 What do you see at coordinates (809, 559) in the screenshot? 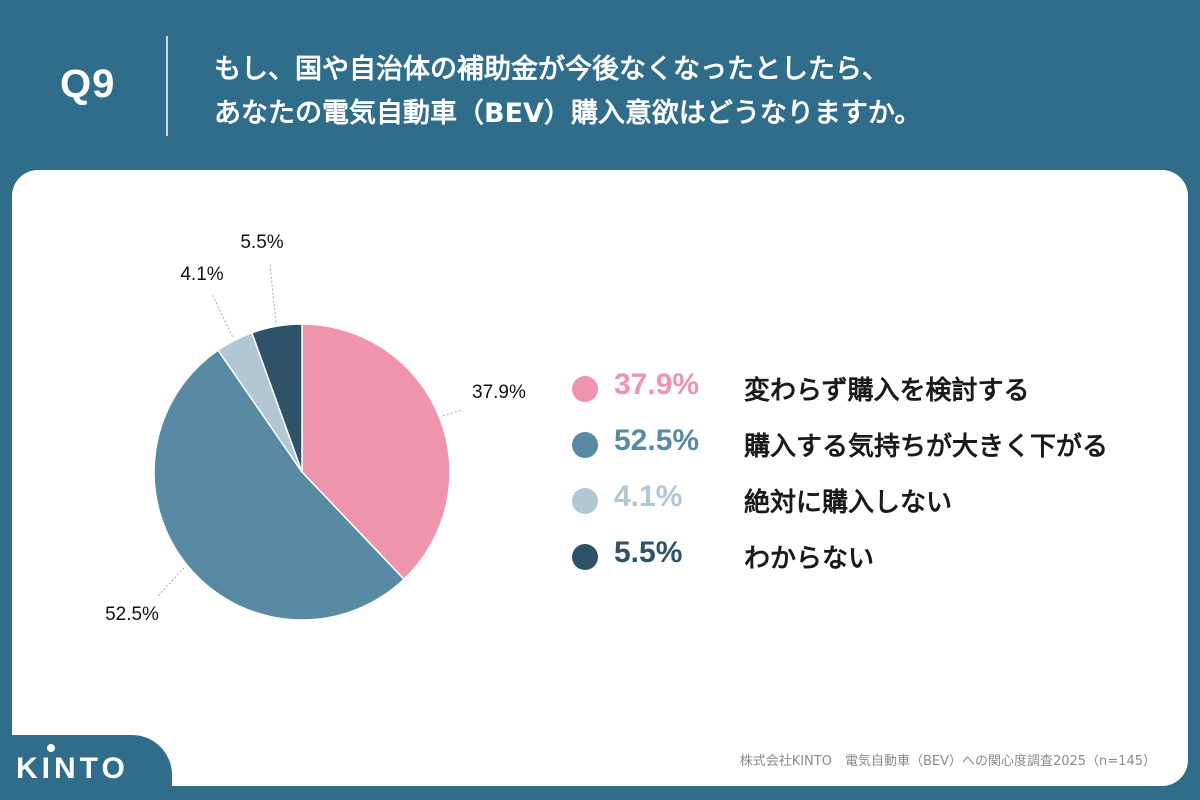
I see `legend-label: わからない` at bounding box center [809, 559].